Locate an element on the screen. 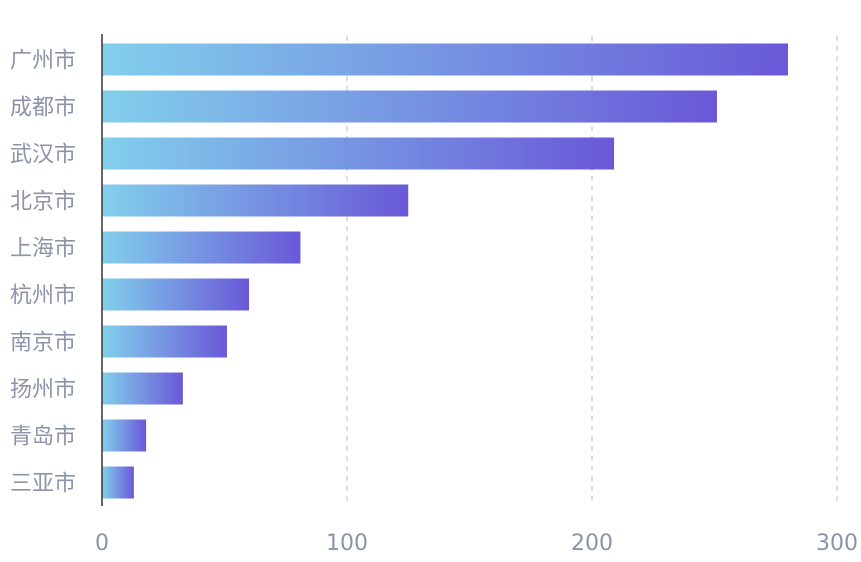 This screenshot has height=562, width=861. x-tick-label: 200 is located at coordinates (592, 543).